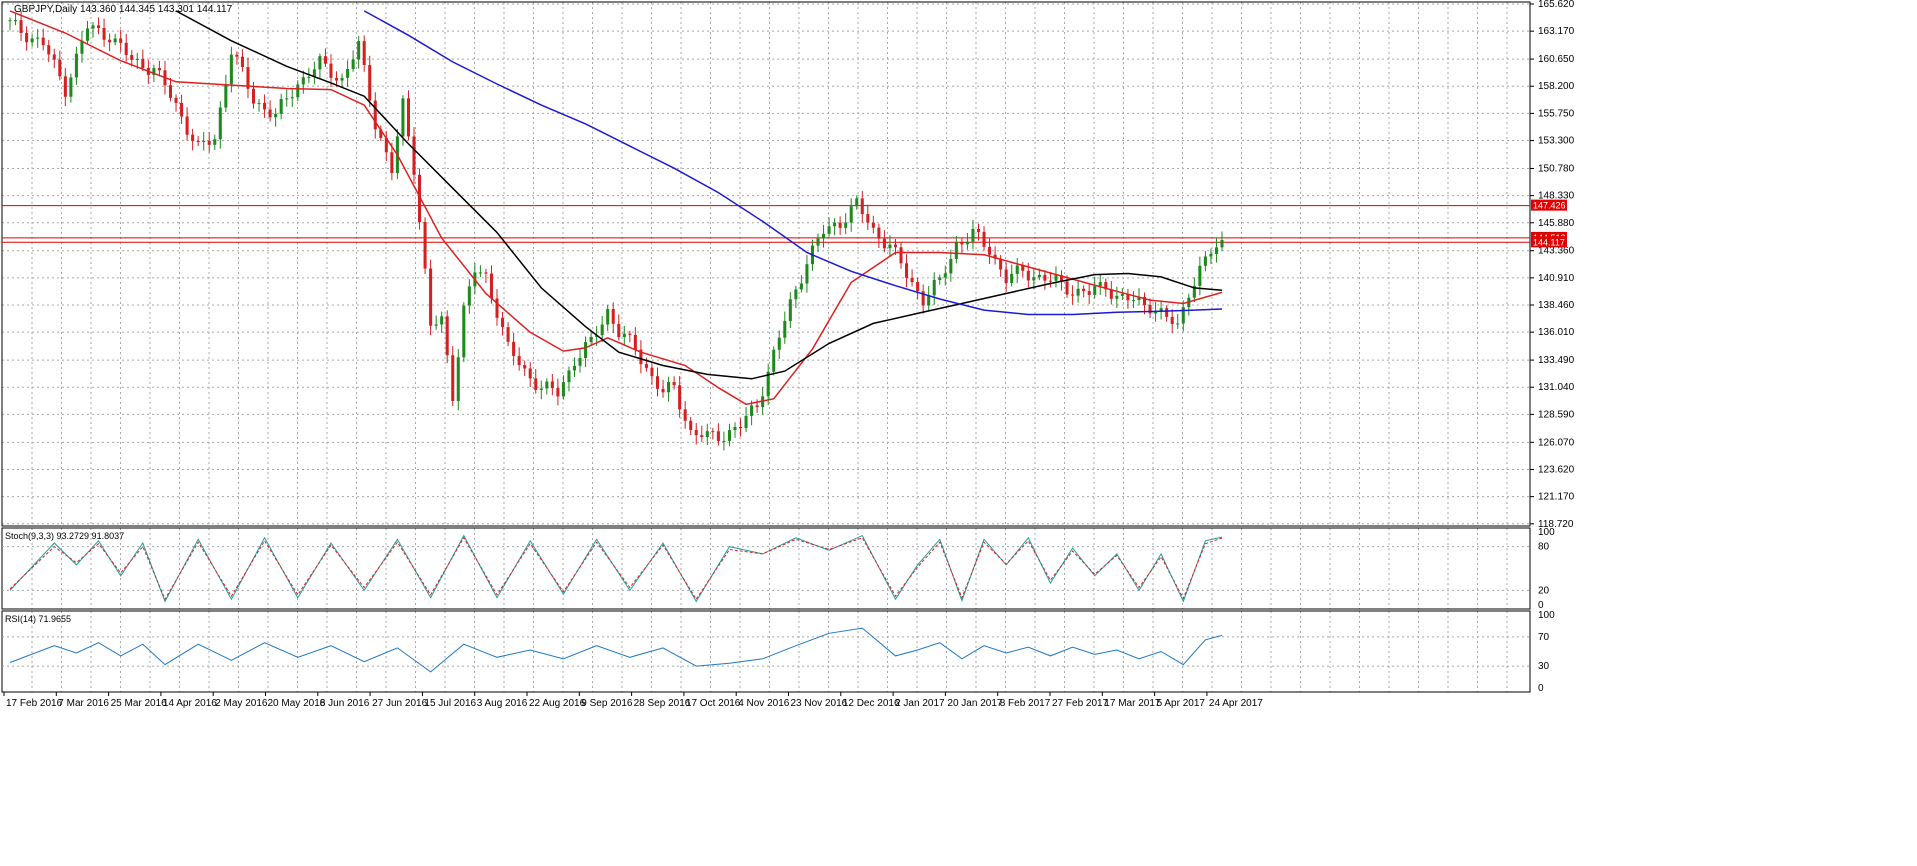 Image resolution: width=1917 pixels, height=866 pixels. What do you see at coordinates (1556, 414) in the screenshot?
I see `price-tick-label: 128.590` at bounding box center [1556, 414].